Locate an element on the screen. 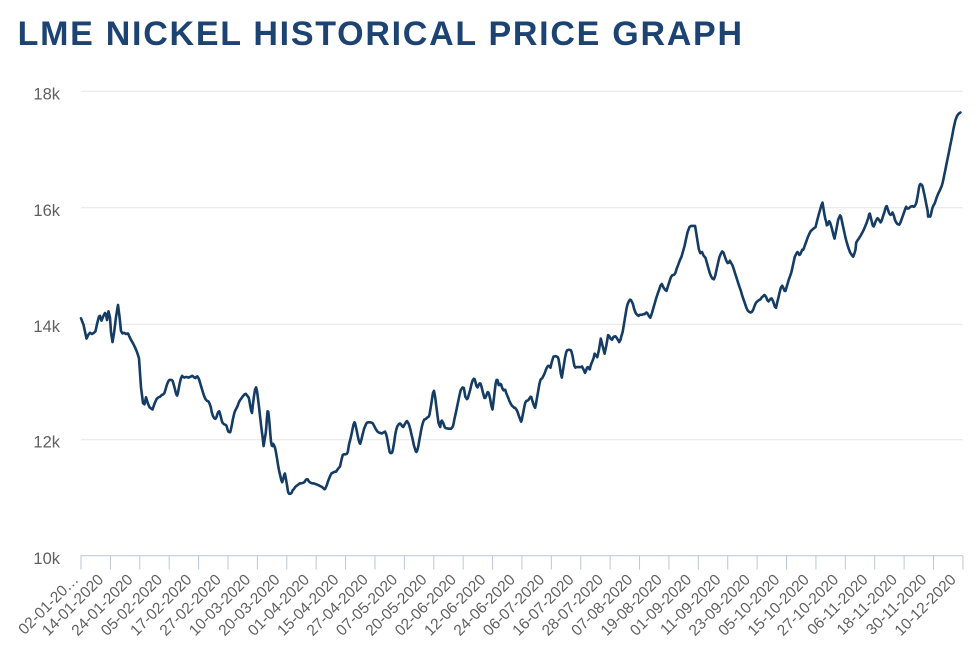 The image size is (980, 650). svg-text: 18k is located at coordinates (46, 94).